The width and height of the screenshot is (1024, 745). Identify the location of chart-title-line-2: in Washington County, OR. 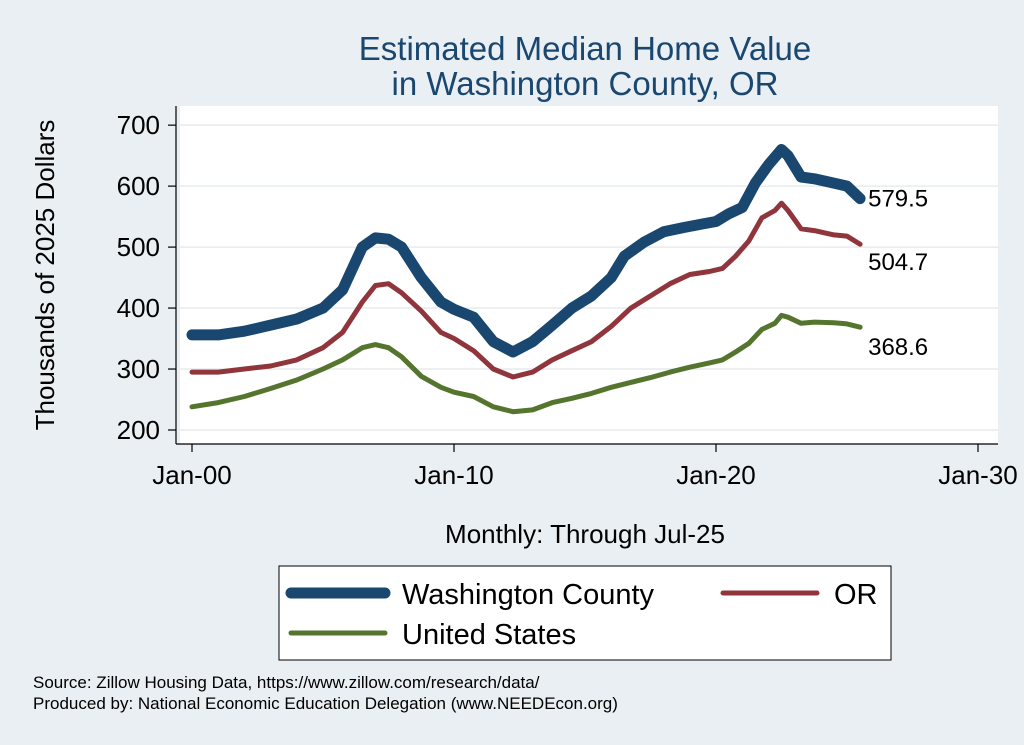
(584, 83).